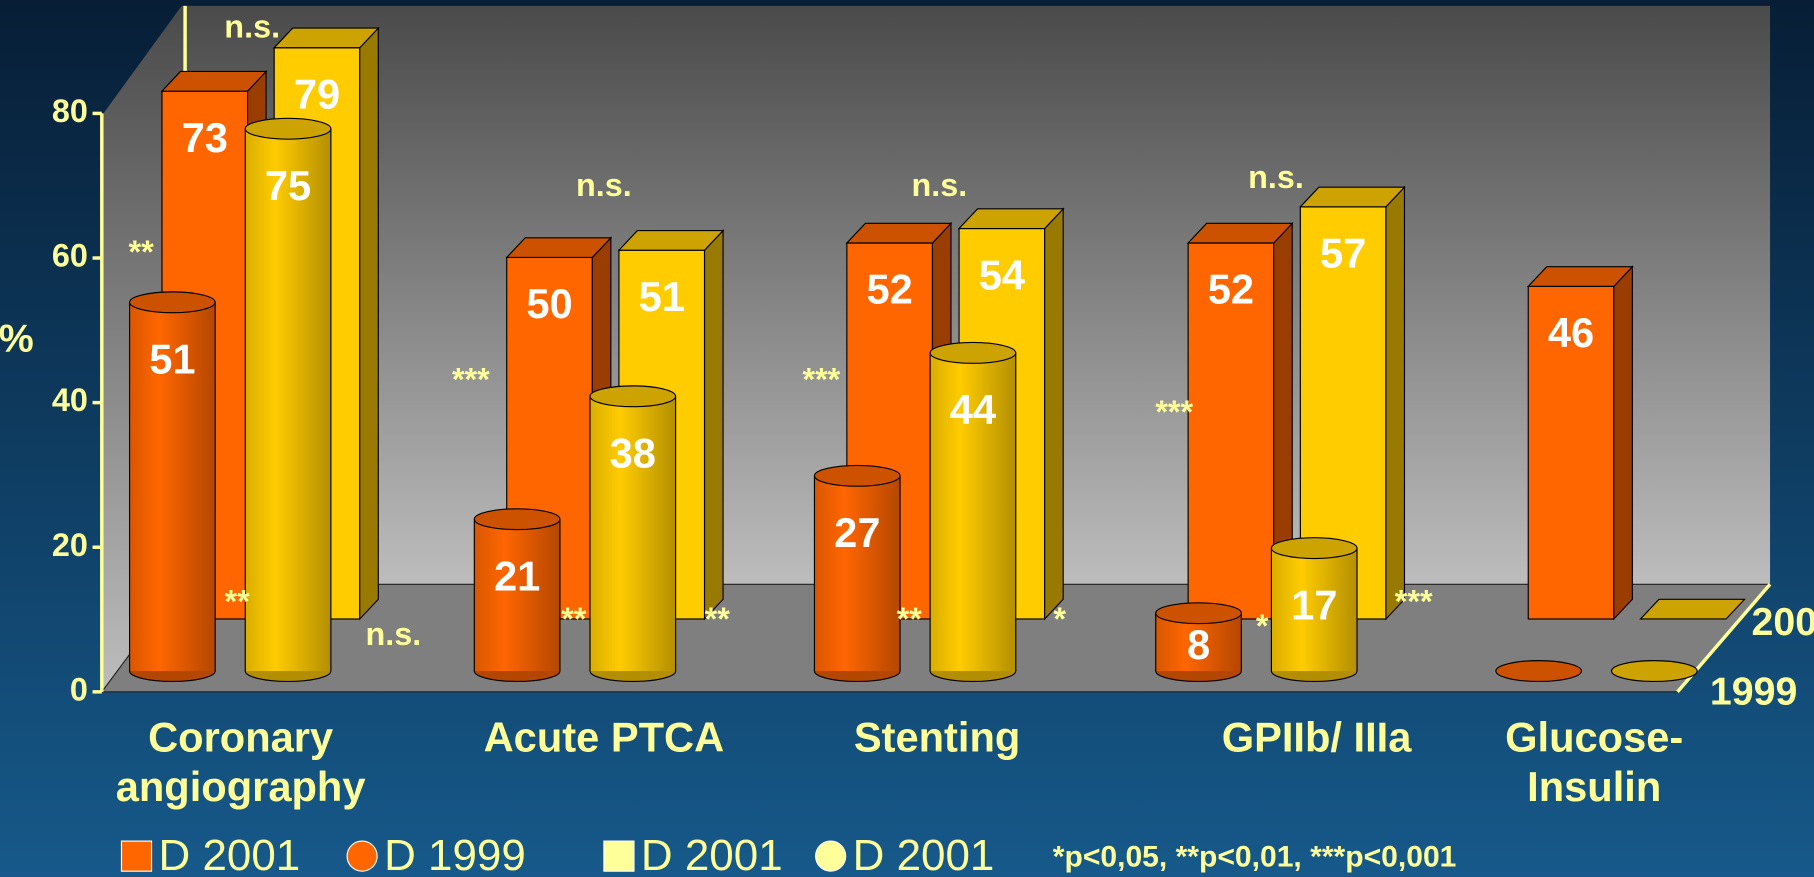 The height and width of the screenshot is (877, 1814). I want to click on value-label: 79, so click(317, 94).